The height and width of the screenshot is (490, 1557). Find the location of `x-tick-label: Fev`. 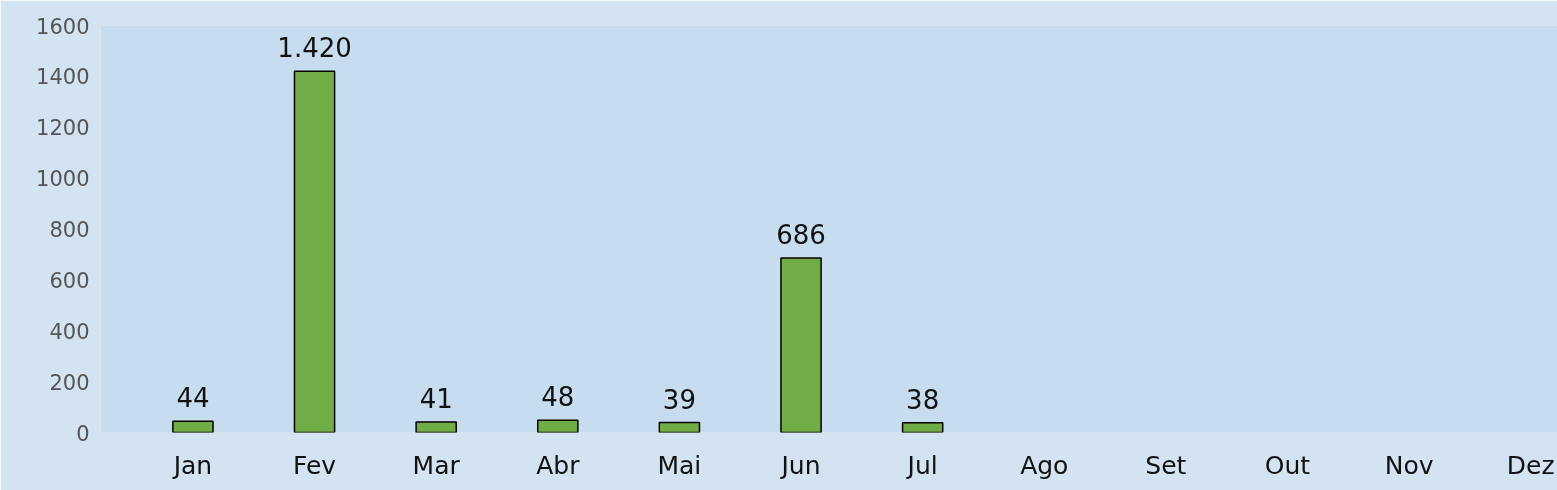

x-tick-label: Fev is located at coordinates (314, 465).